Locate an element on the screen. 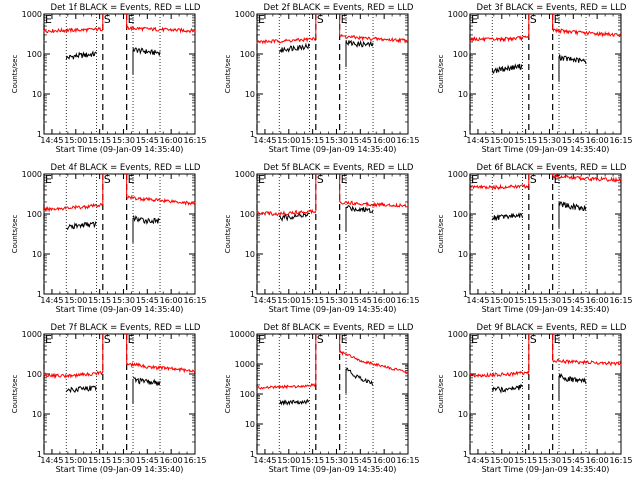 This screenshot has width=640, height=480. panel-title: Det 4f BLACK = Events, RED = LLD is located at coordinates (126, 168).